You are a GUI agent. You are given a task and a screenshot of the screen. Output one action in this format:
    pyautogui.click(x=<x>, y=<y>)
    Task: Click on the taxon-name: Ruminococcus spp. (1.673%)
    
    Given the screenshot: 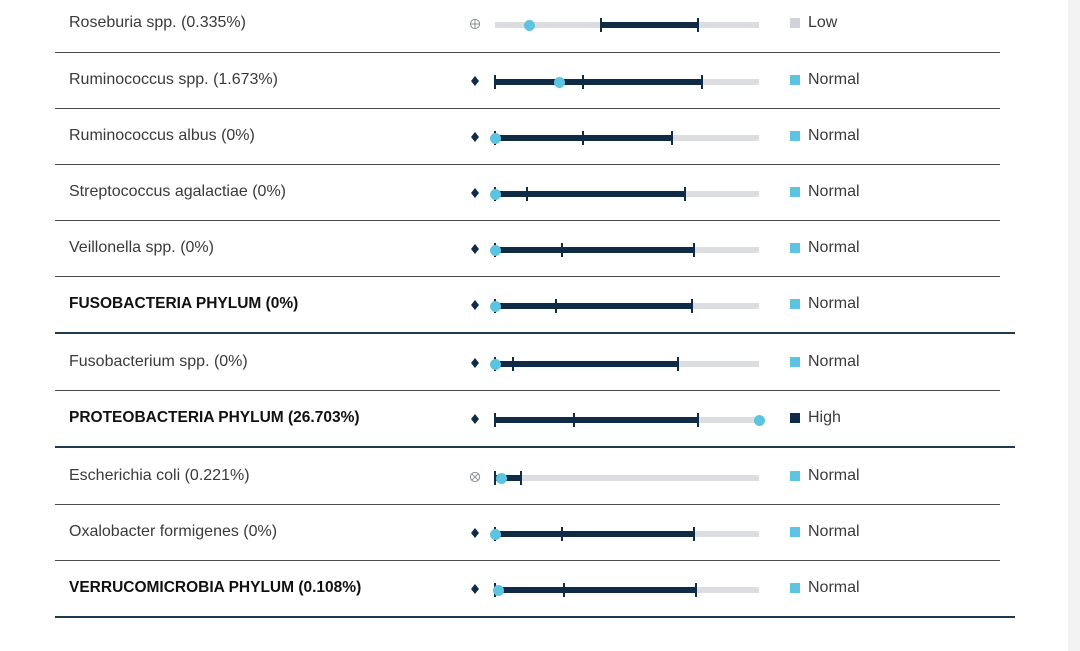 What is the action you would take?
    pyautogui.click(x=173, y=79)
    